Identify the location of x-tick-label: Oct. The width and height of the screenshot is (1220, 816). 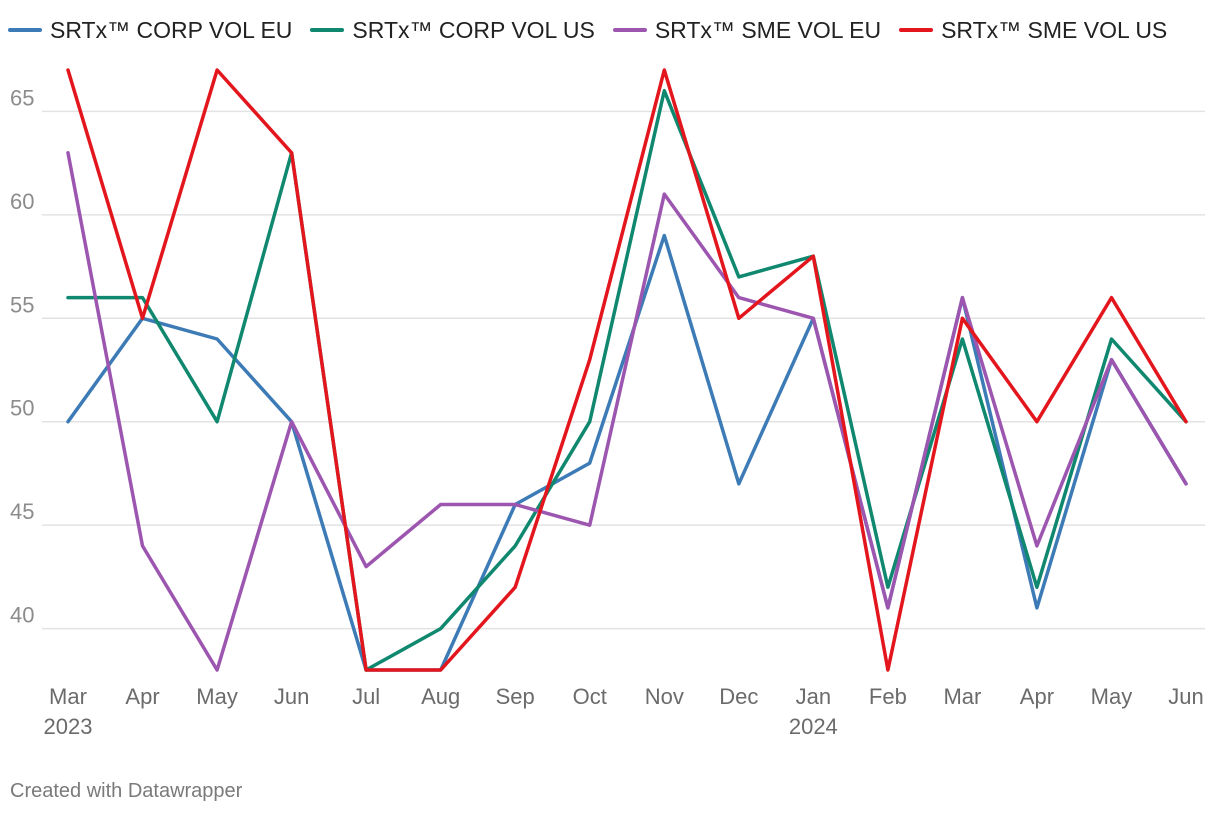
(590, 696).